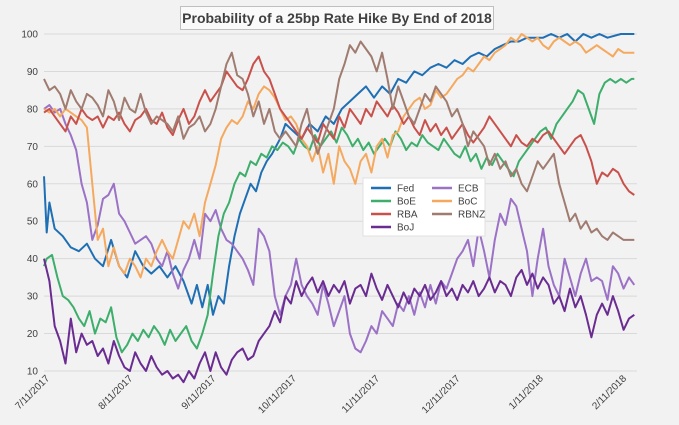  I want to click on legend-label-boe: BoE, so click(406, 202).